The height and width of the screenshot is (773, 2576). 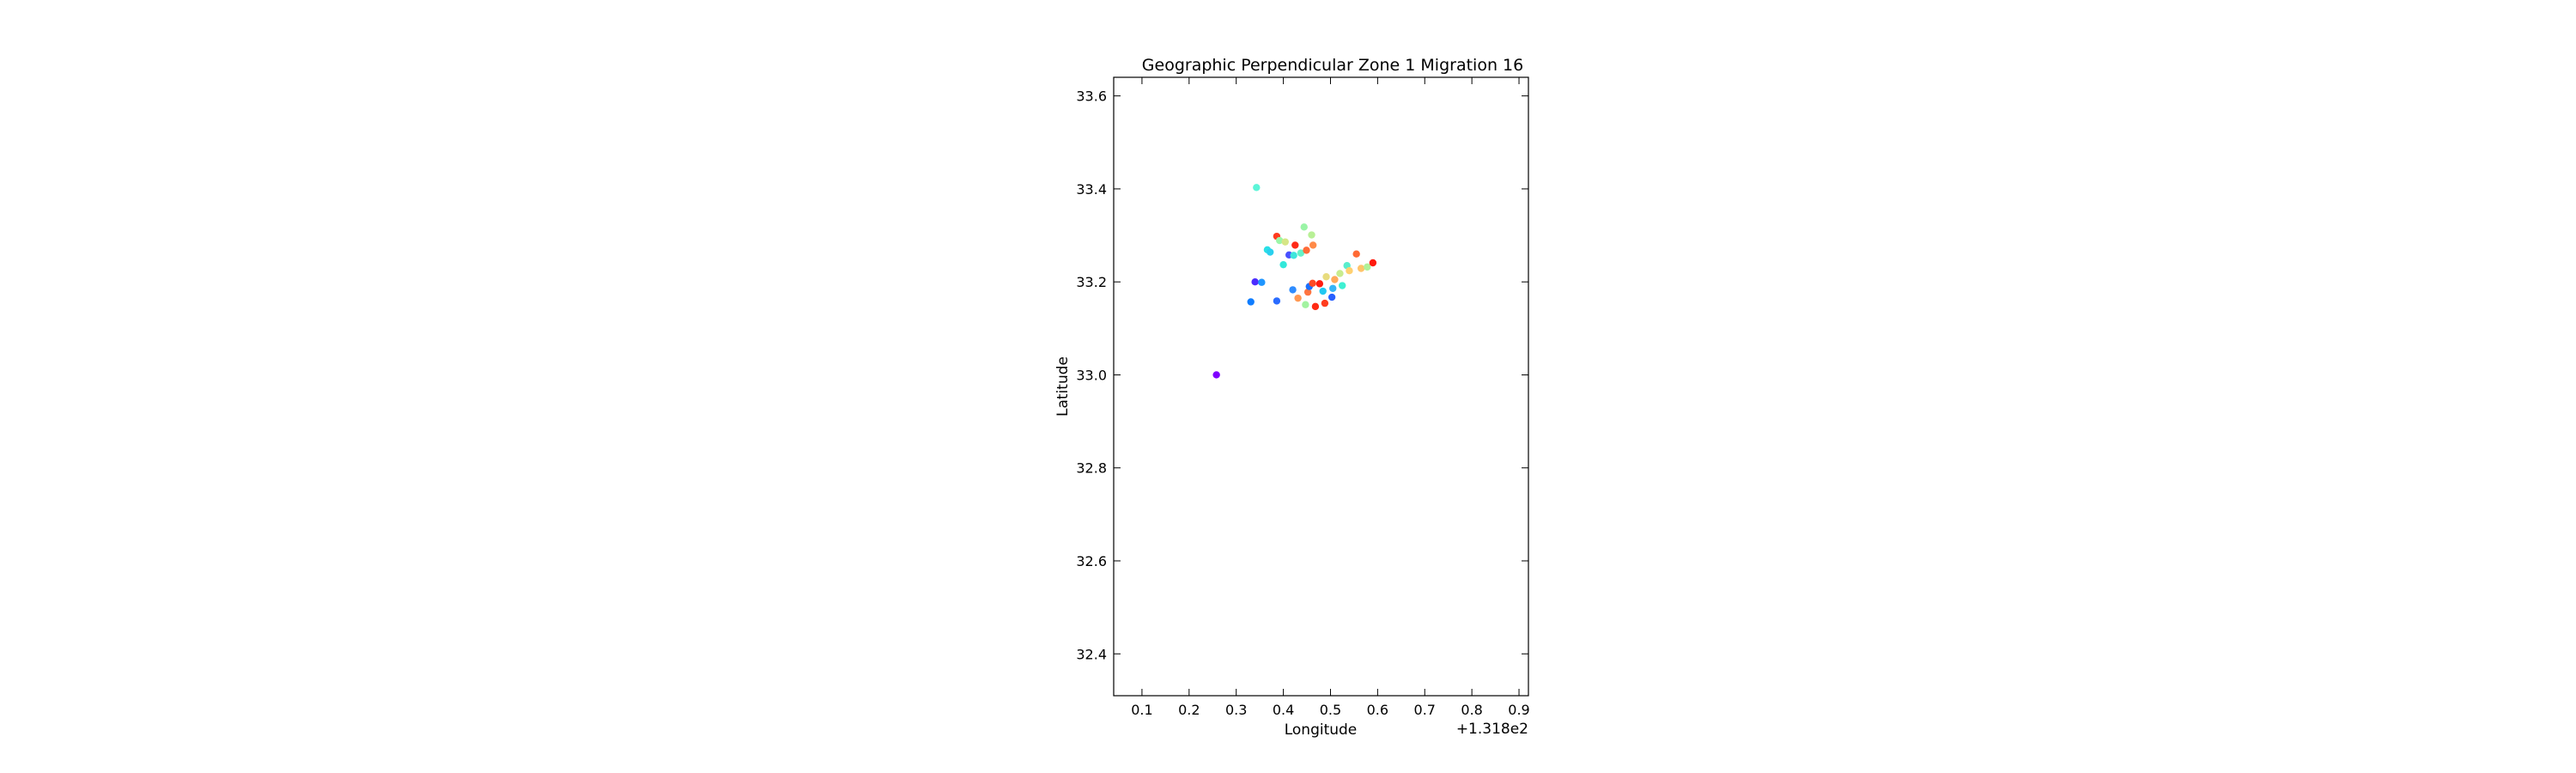 I want to click on y-tick-label: 33.4, so click(x=1091, y=189).